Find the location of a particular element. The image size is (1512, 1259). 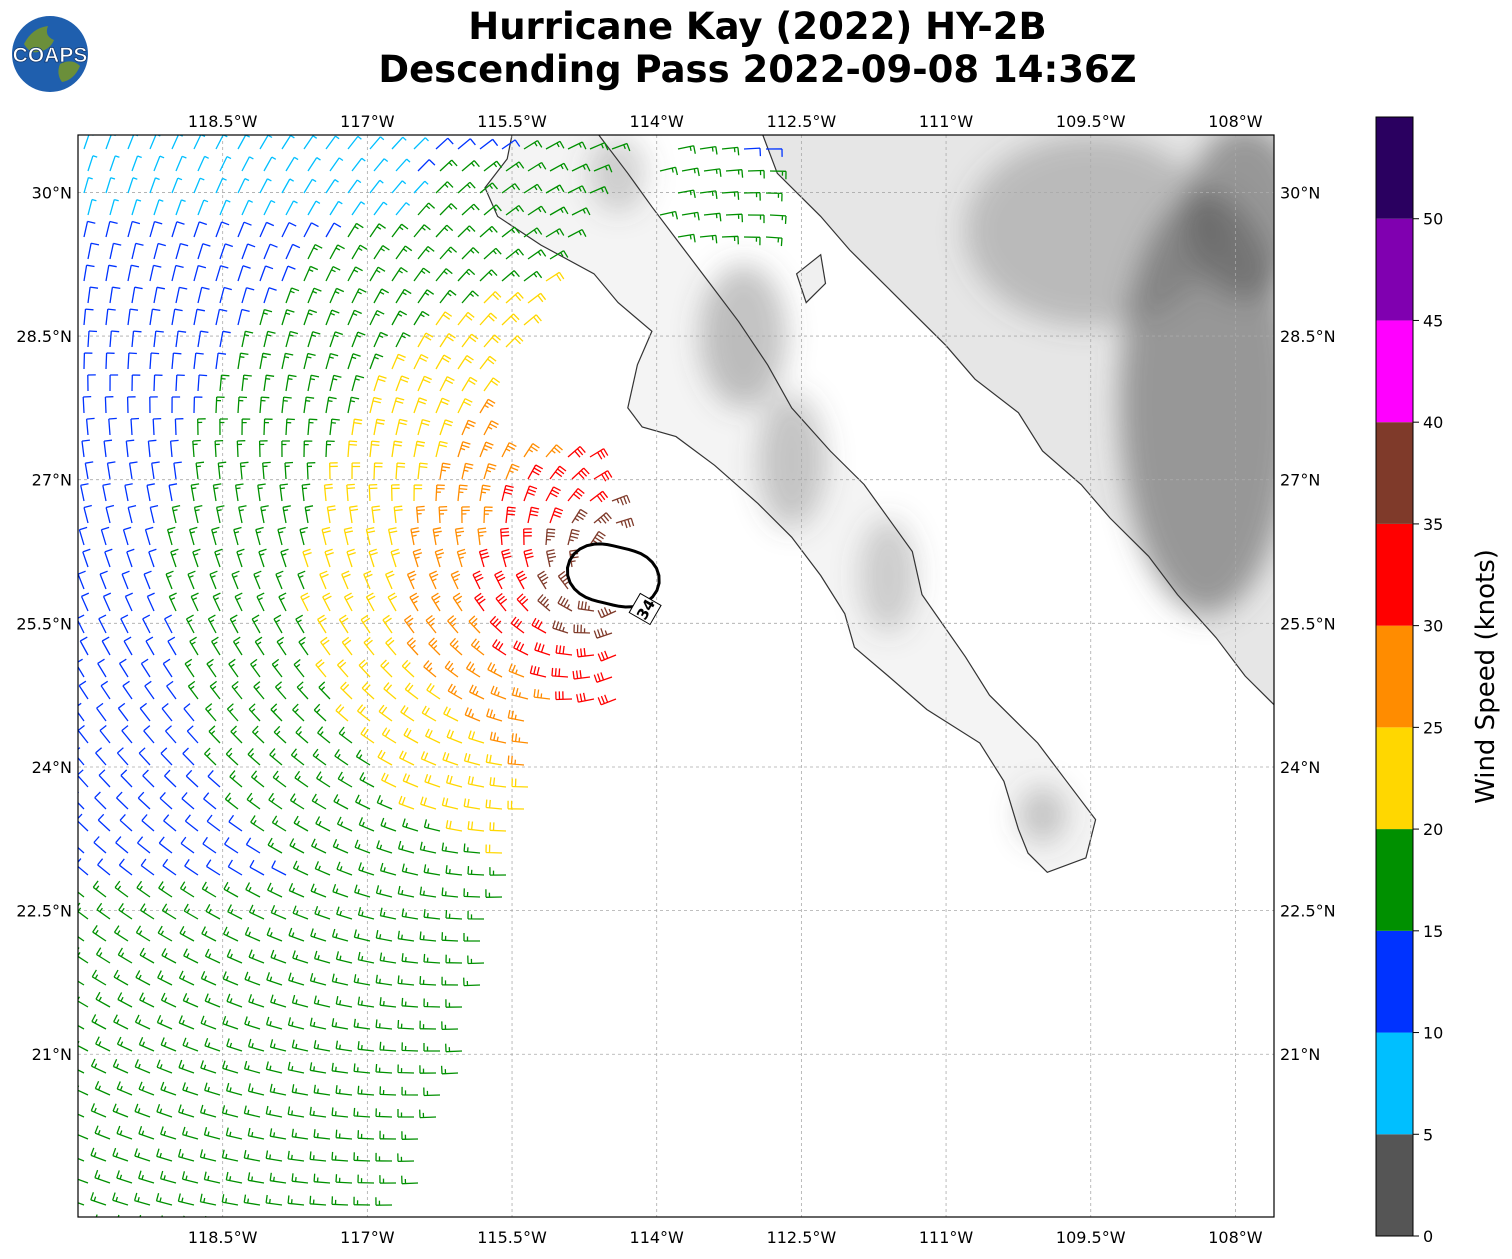

colorbar-bin is located at coordinates (1394, 981).